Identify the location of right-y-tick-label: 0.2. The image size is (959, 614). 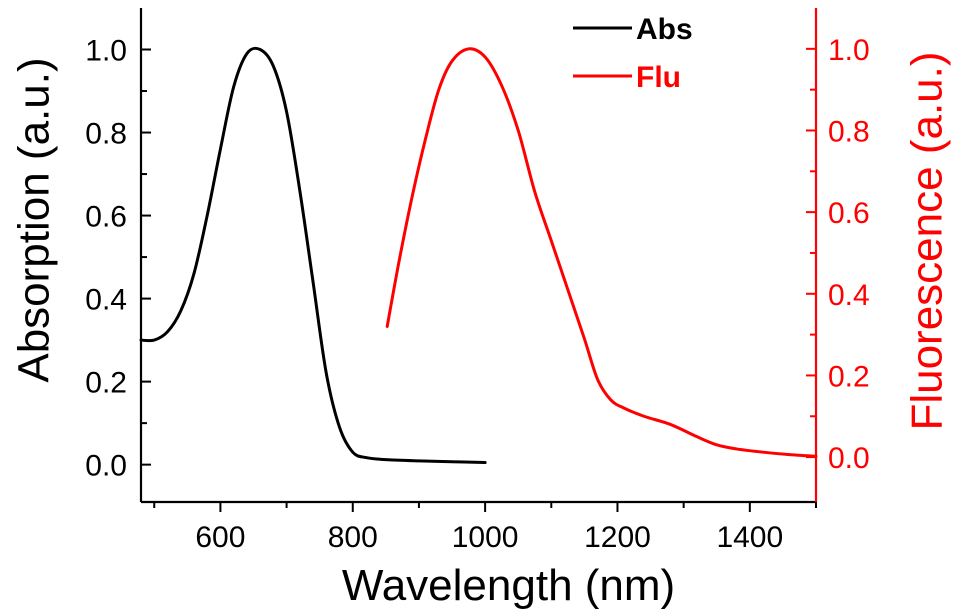
(849, 376).